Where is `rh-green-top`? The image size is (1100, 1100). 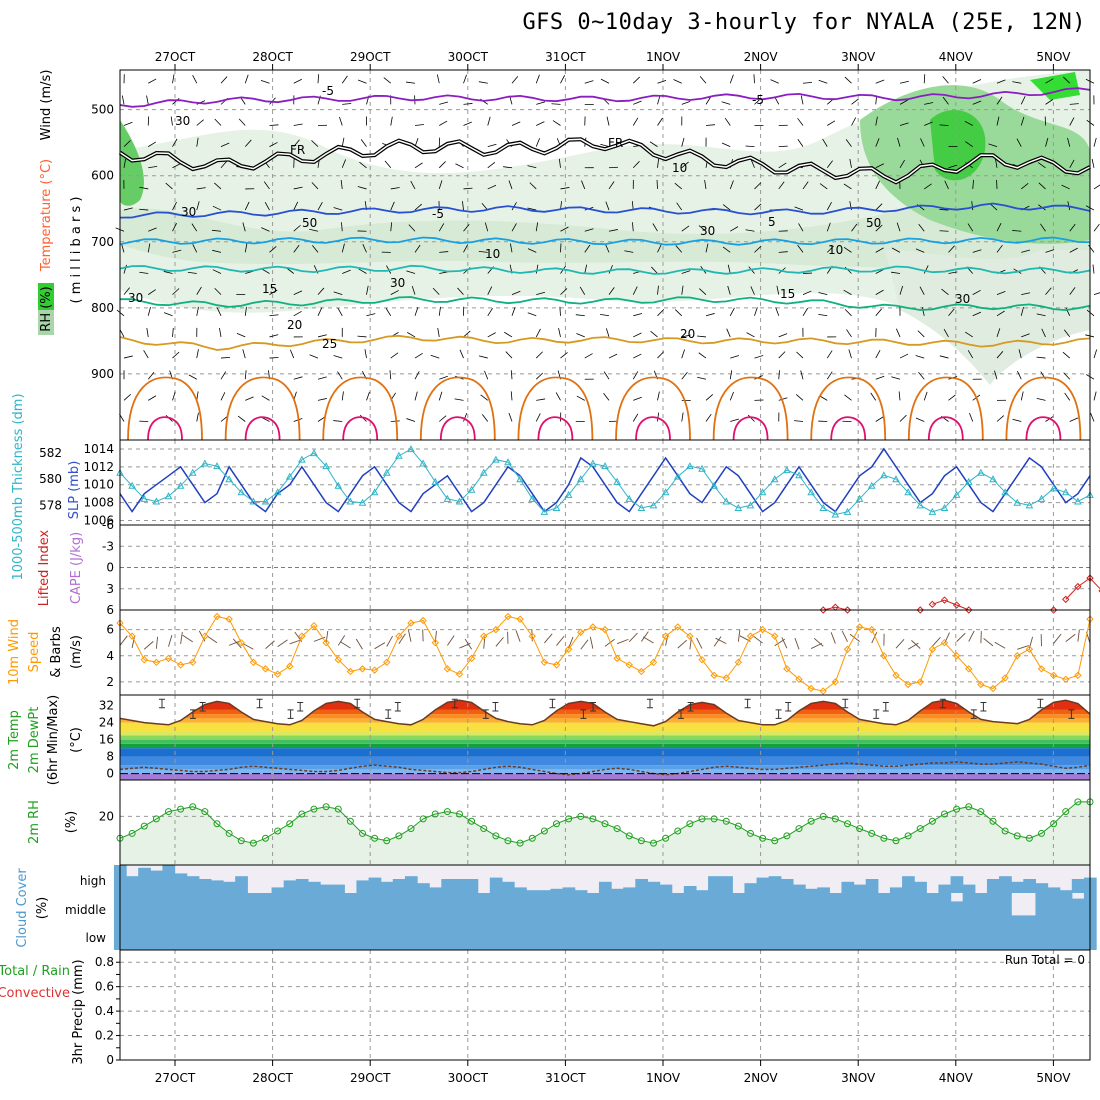 rh-green-top is located at coordinates (1055, 86).